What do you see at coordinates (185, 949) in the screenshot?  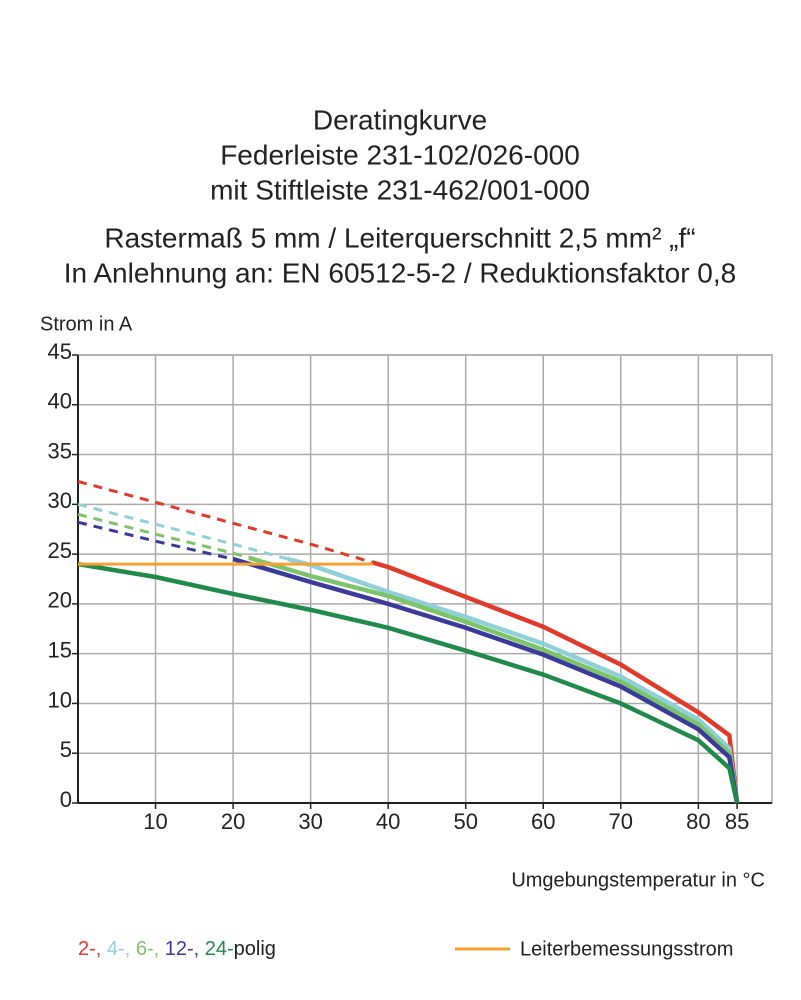 I see `legend-entry: 12-,` at bounding box center [185, 949].